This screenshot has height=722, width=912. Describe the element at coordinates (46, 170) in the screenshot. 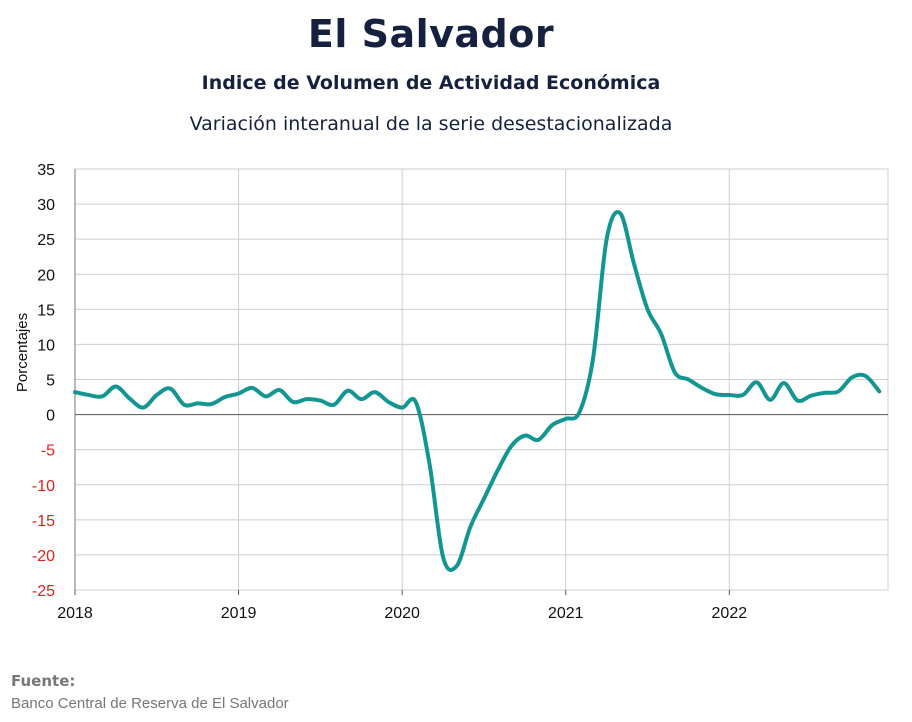

I see `y-tick-label: 35` at that location.